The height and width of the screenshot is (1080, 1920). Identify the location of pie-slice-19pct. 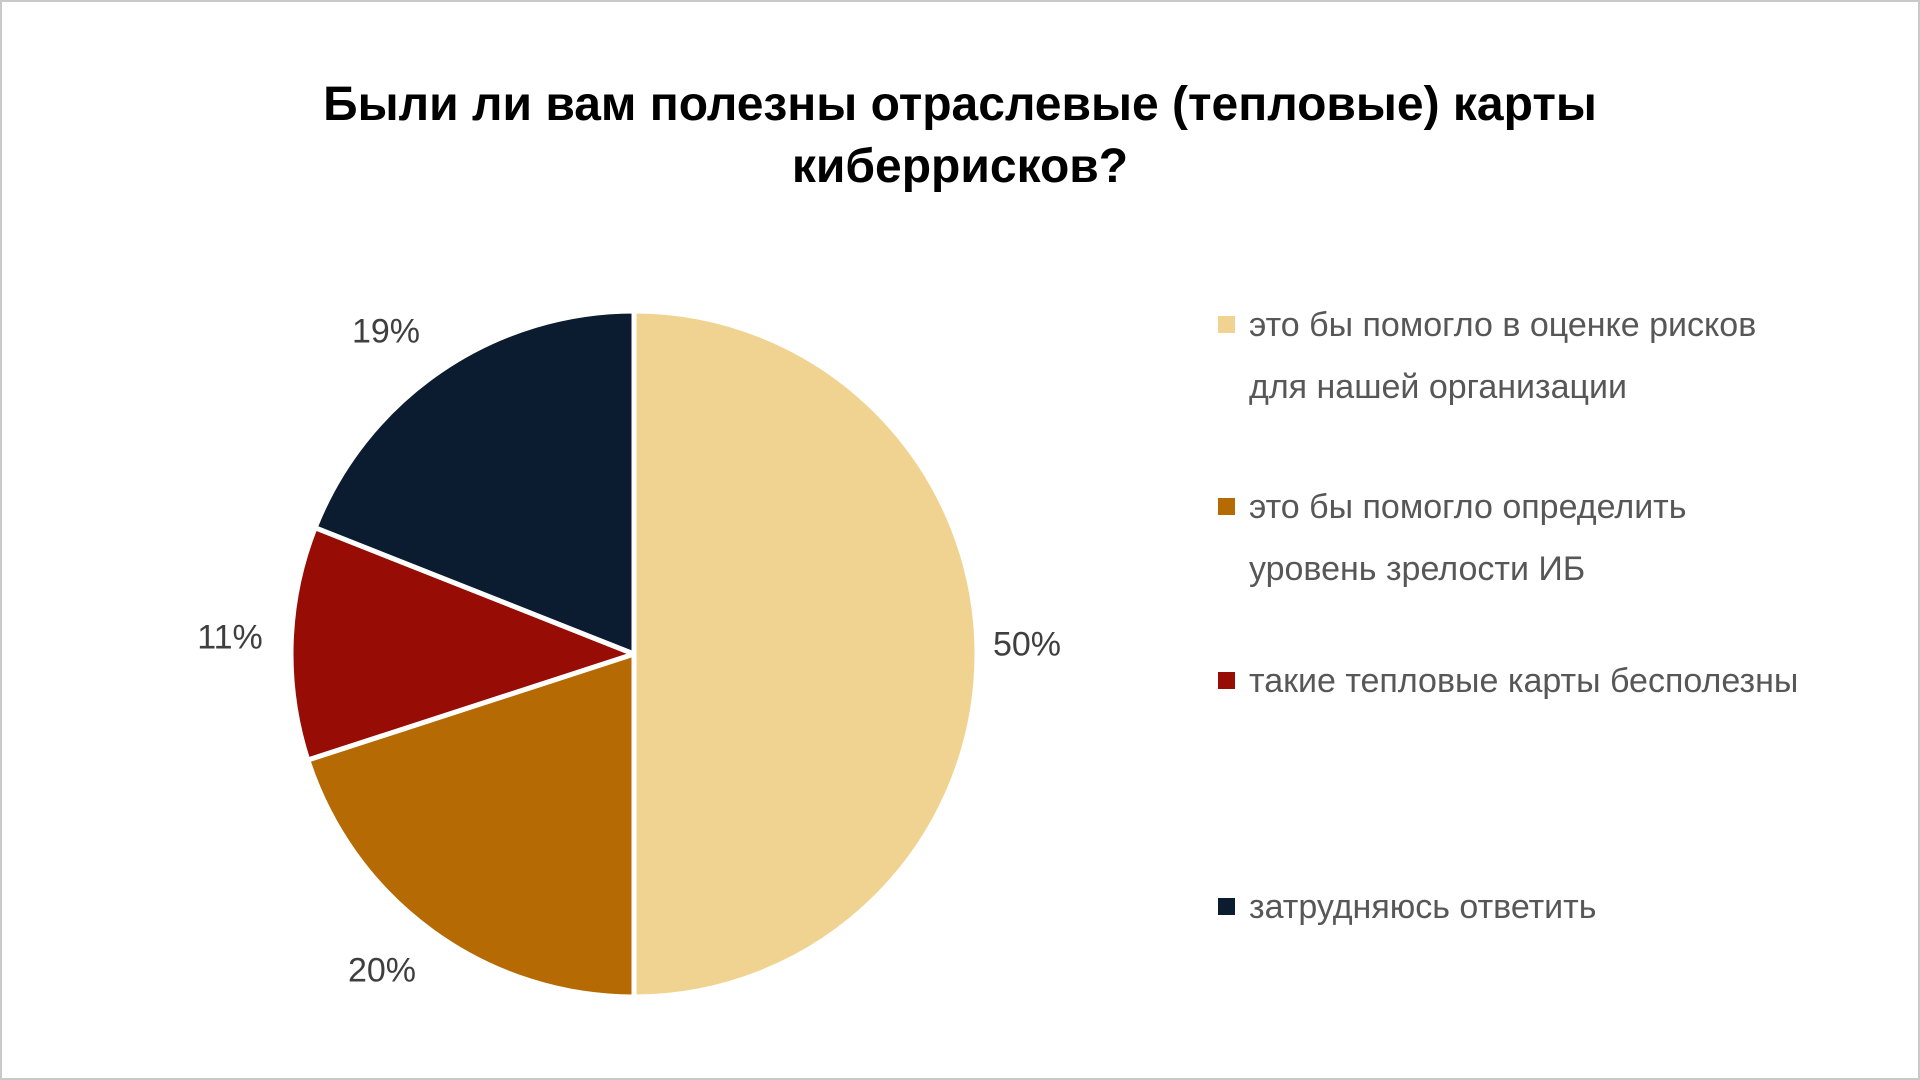
(474, 482).